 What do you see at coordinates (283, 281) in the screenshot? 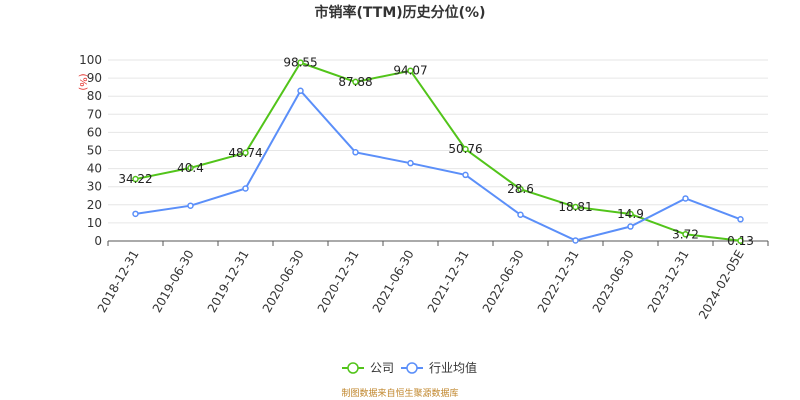
I see `x-tick-label: 2020-06-30` at bounding box center [283, 281].